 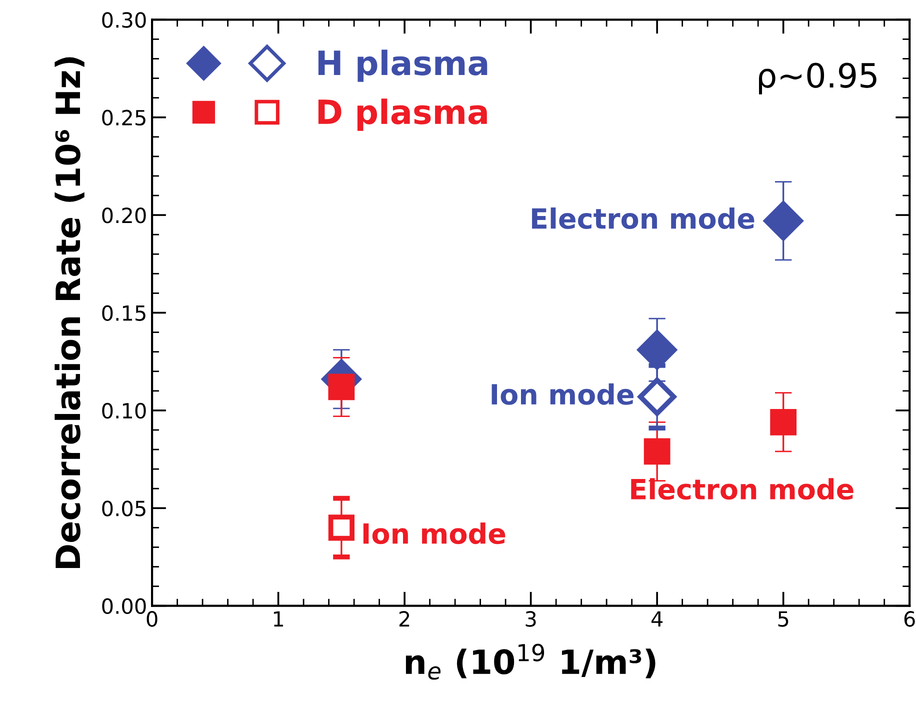 What do you see at coordinates (124, 606) in the screenshot?
I see `y-tick-label: 0.00` at bounding box center [124, 606].